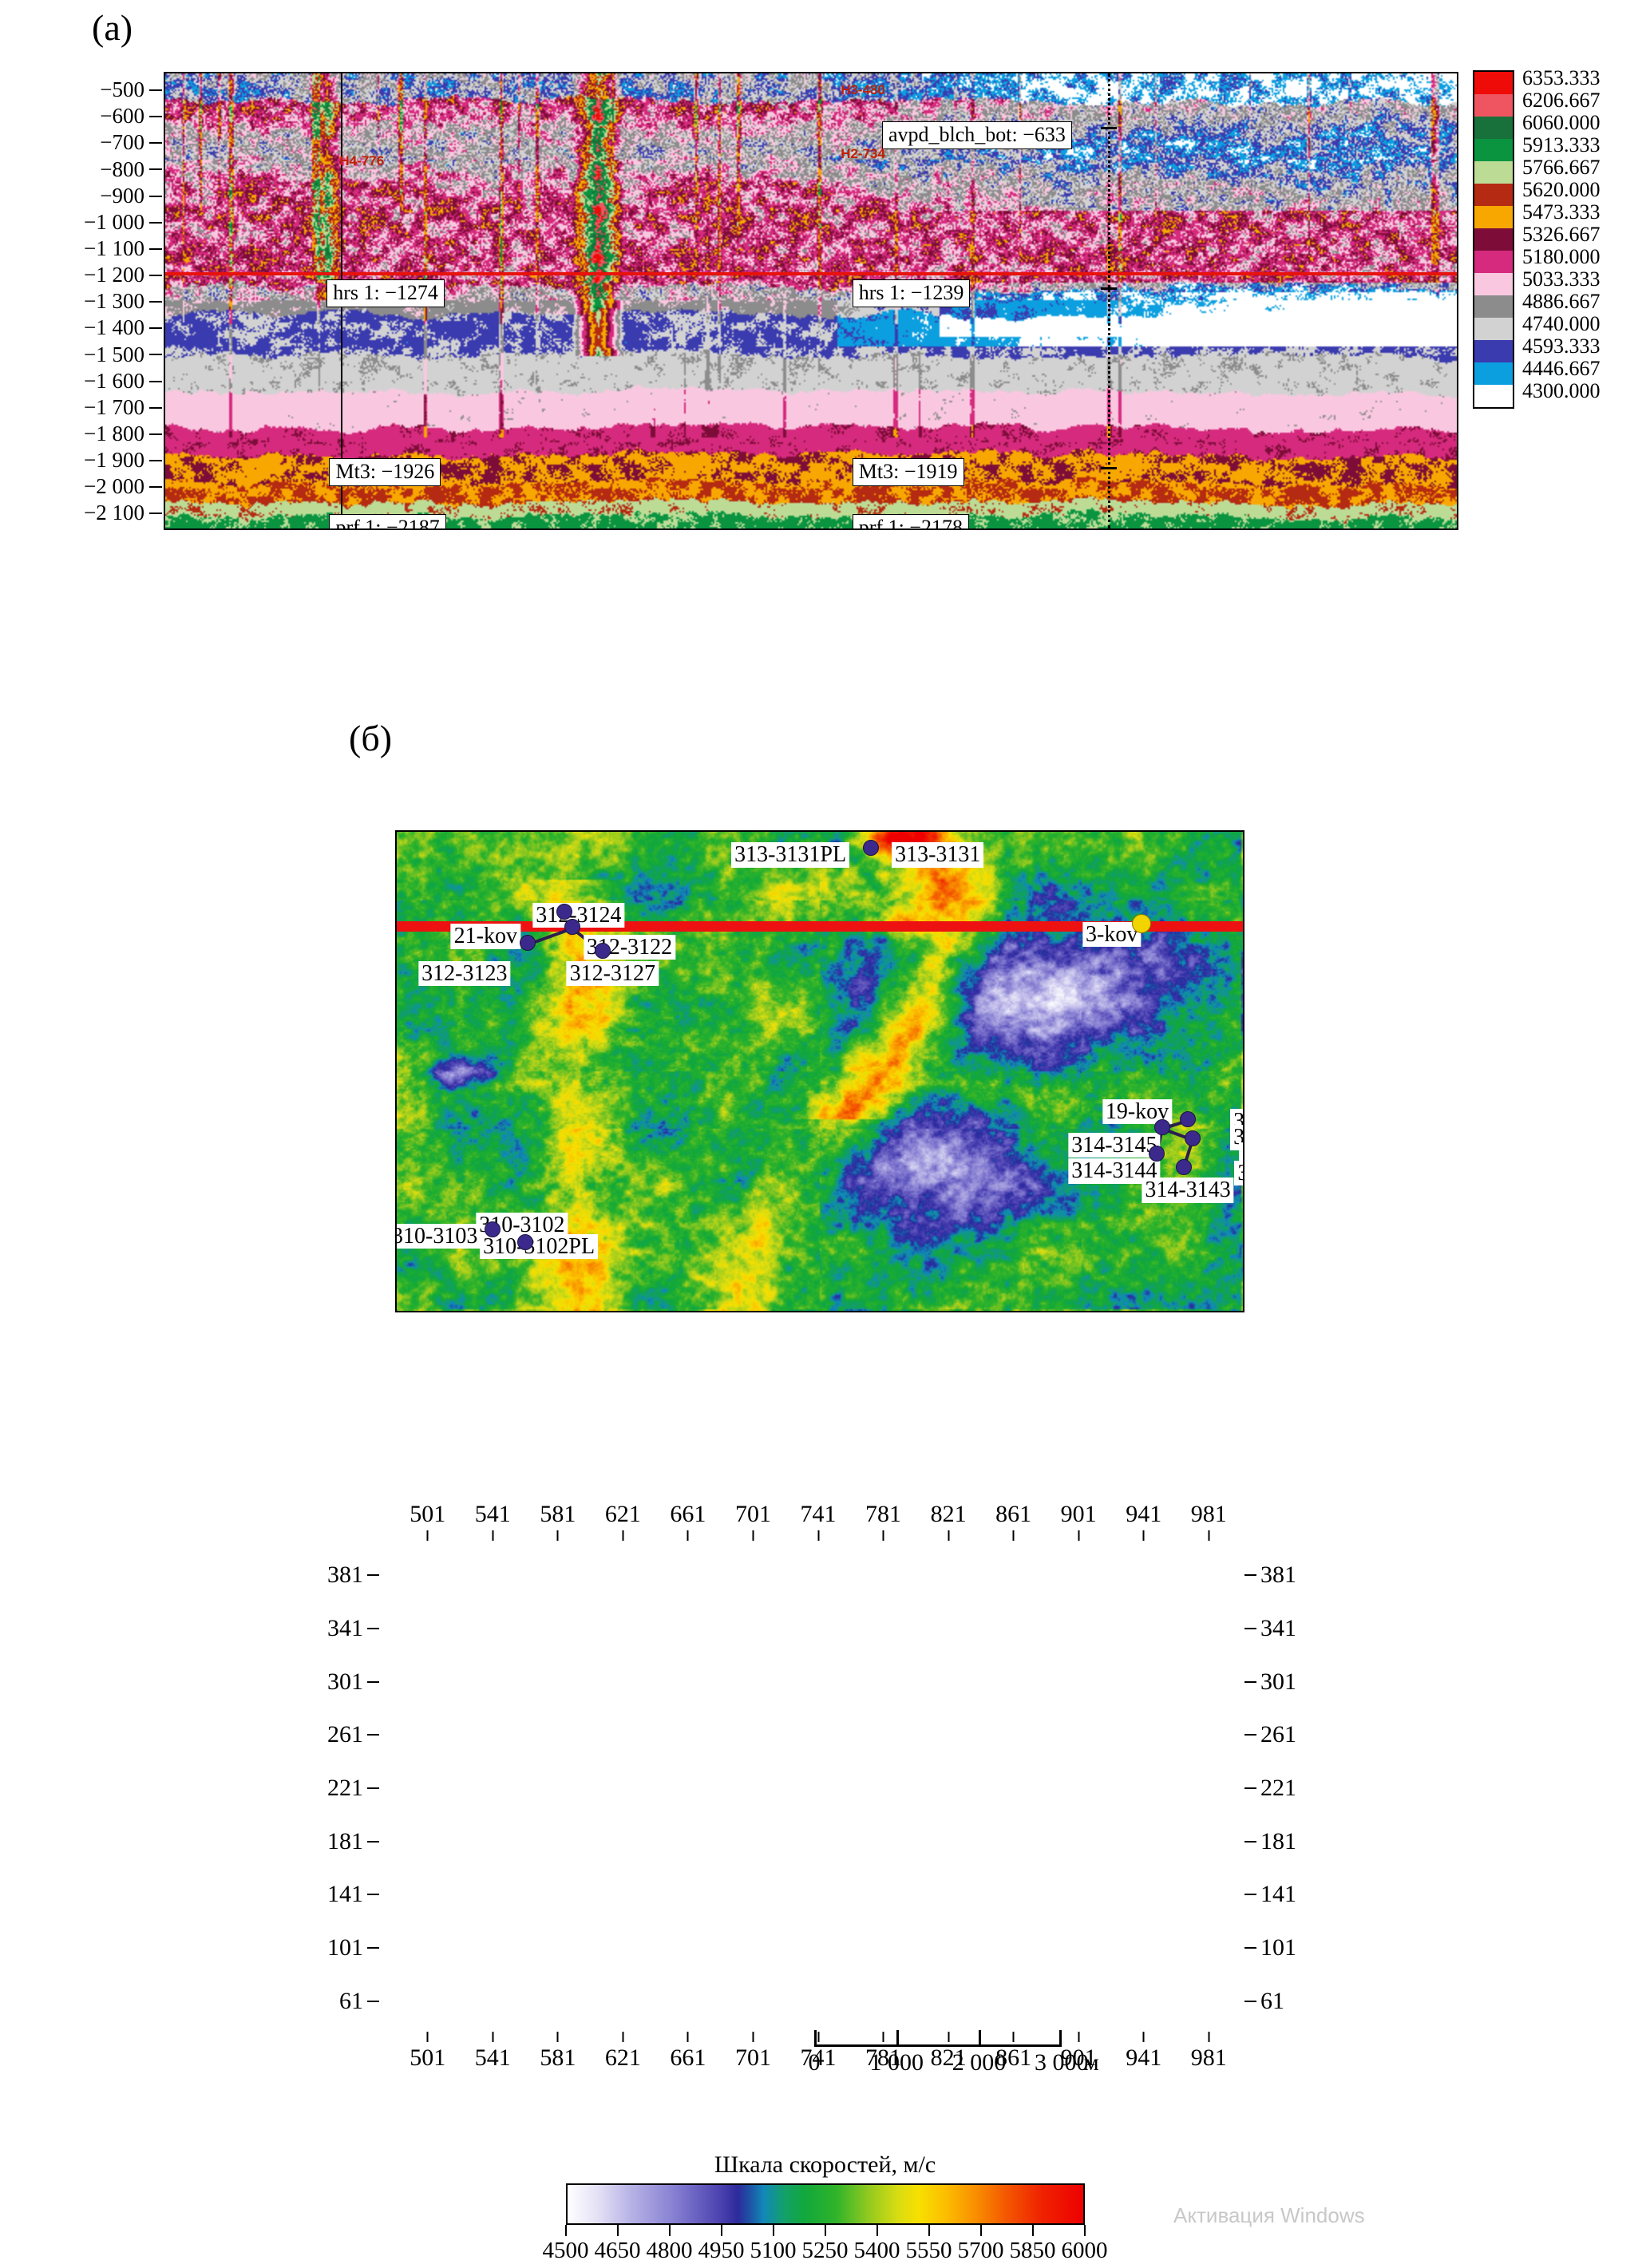  Describe the element at coordinates (1561, 100) in the screenshot. I see `legend-label: 6206.667` at that location.